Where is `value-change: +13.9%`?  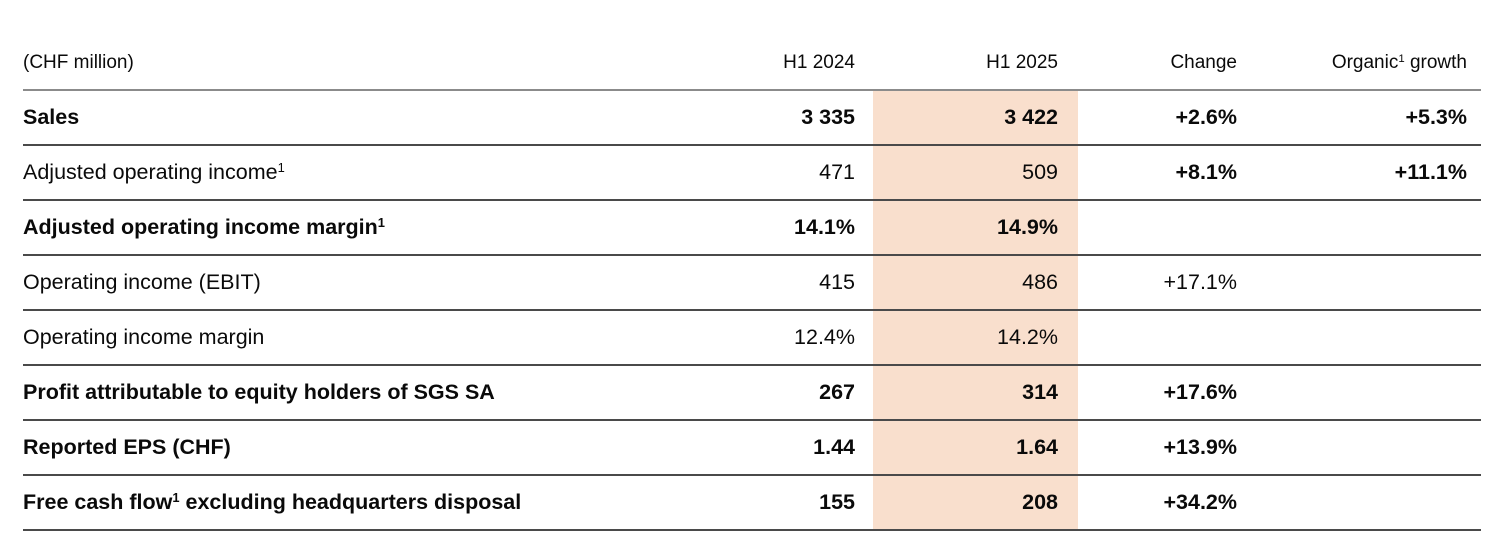 value-change: +13.9% is located at coordinates (1158, 448).